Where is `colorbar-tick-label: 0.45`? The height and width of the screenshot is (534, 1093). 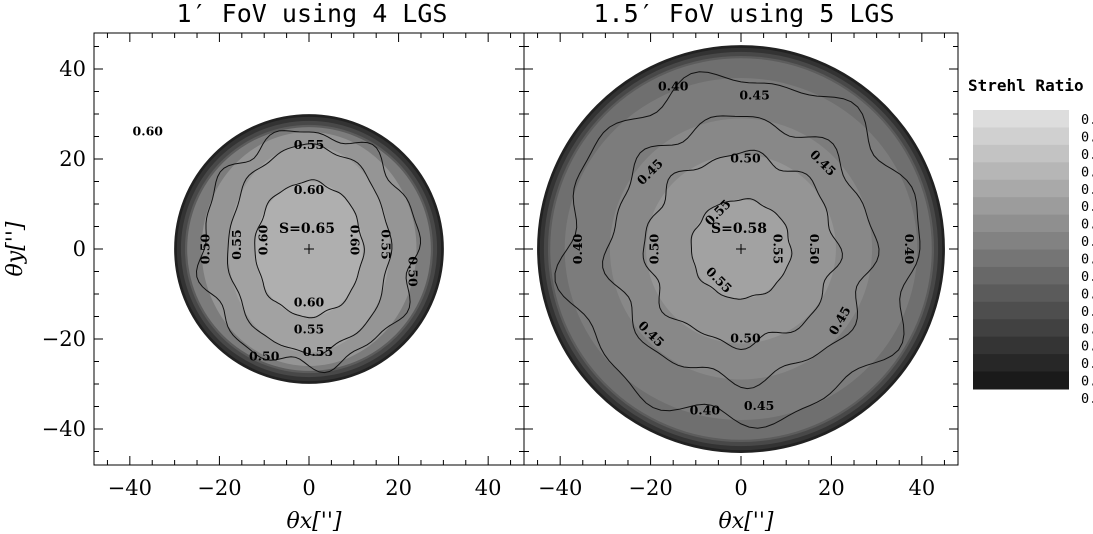 colorbar-tick-label: 0.45 is located at coordinates (1087, 242).